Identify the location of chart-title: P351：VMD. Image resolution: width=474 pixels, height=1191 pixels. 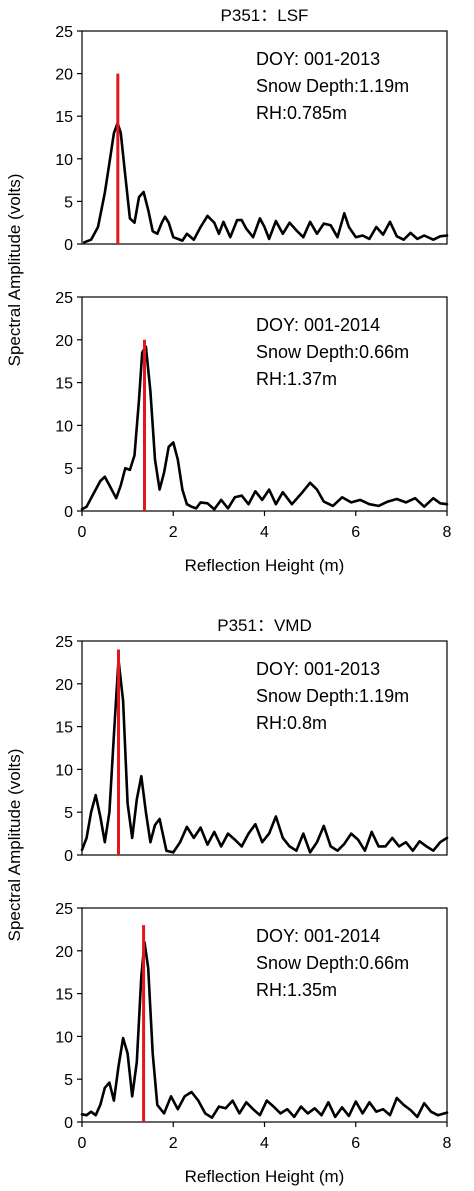
(264, 625).